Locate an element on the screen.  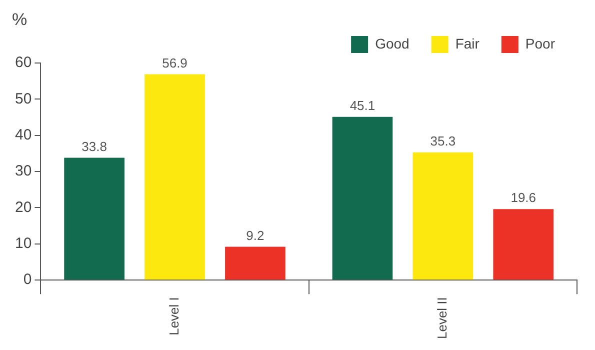
y-tick-label: 50 is located at coordinates (23, 99).